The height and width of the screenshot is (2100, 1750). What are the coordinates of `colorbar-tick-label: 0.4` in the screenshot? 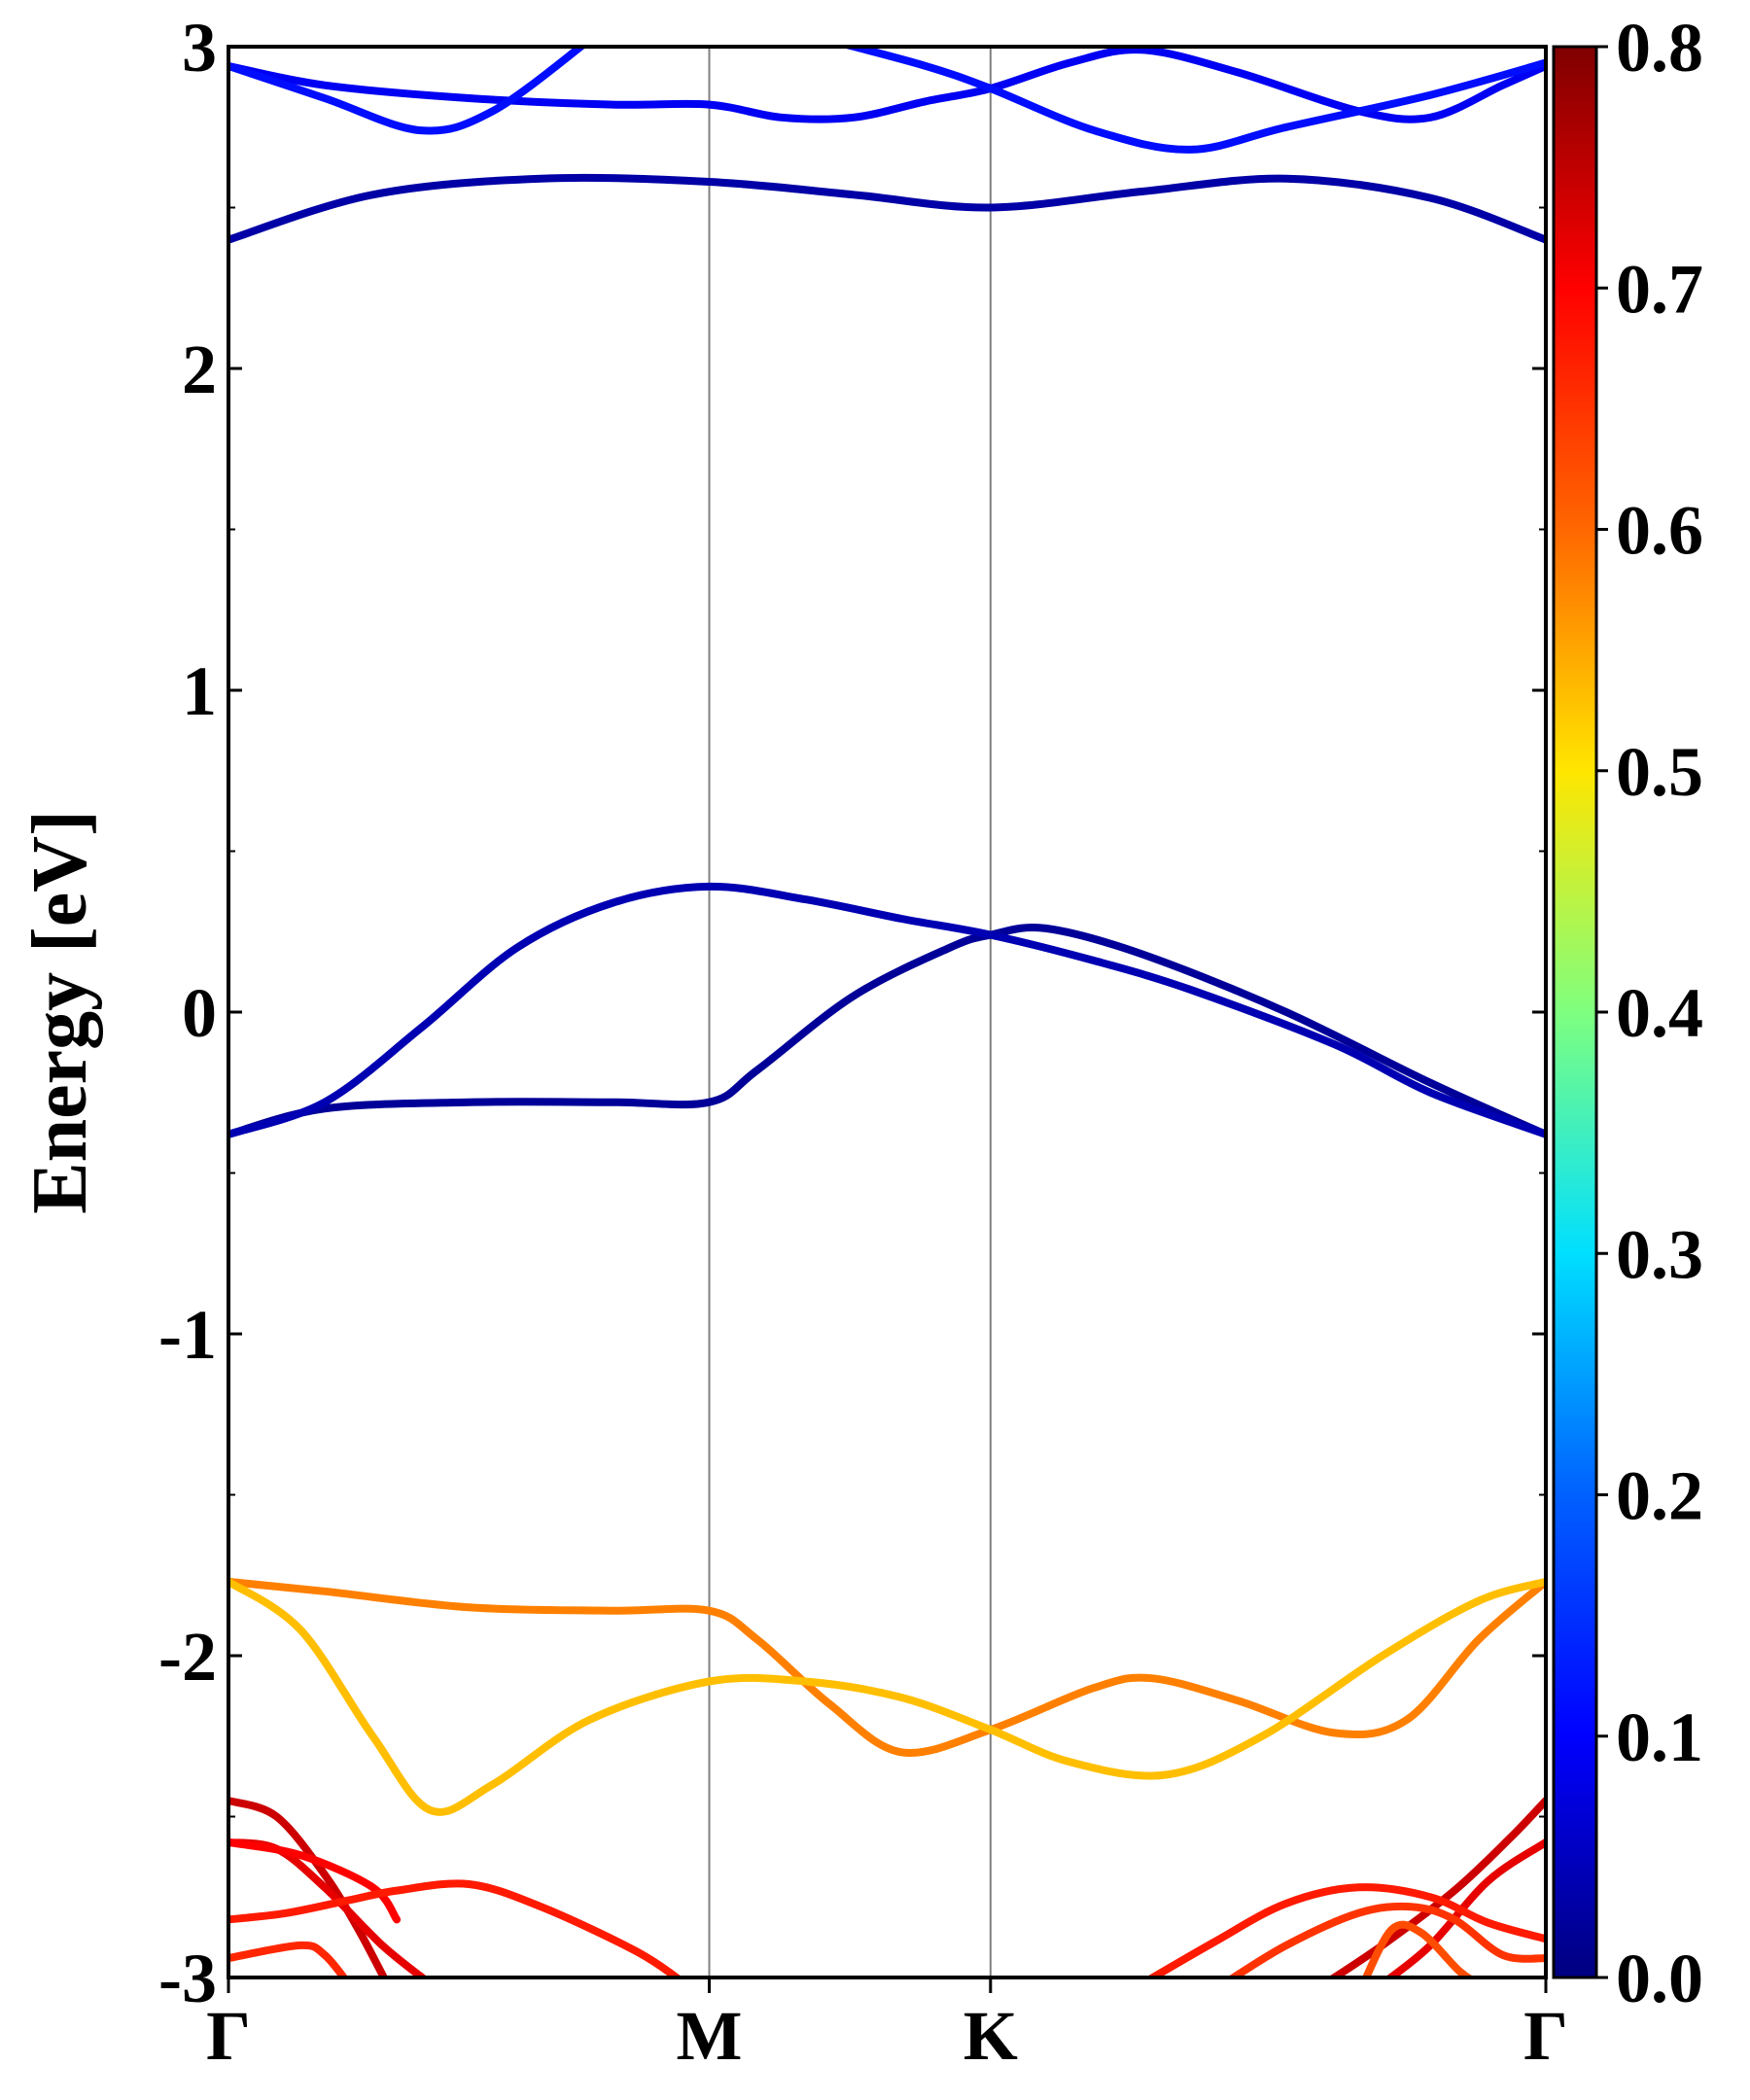 It's located at (1659, 1013).